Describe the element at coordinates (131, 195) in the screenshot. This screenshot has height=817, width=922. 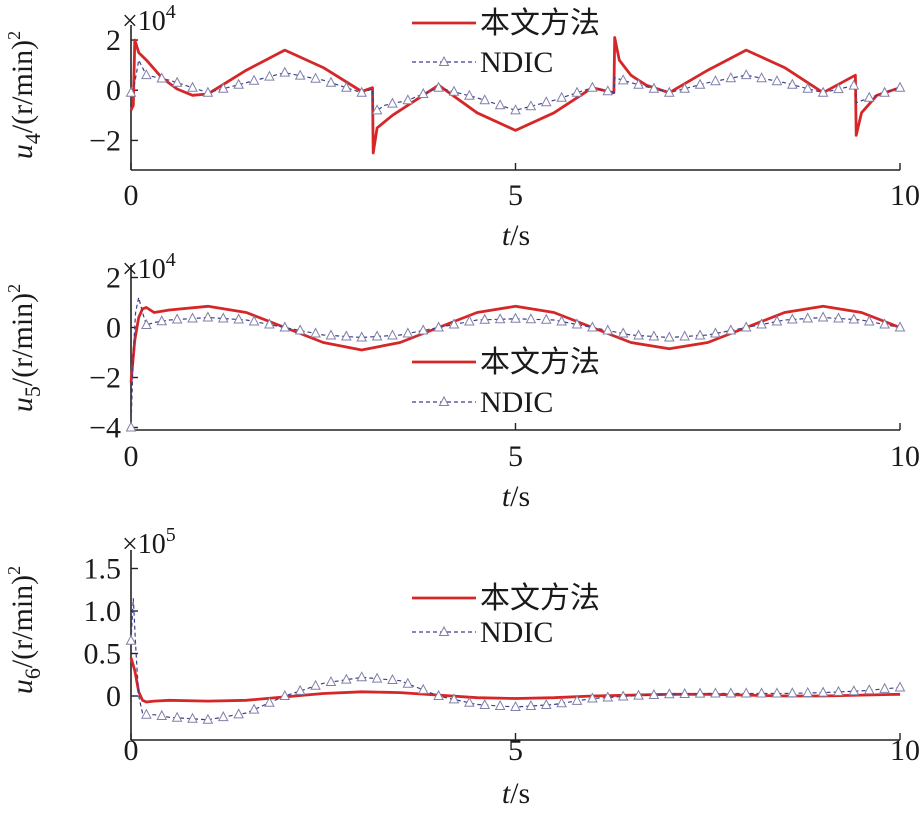
I see `x-tick-label: 0` at that location.